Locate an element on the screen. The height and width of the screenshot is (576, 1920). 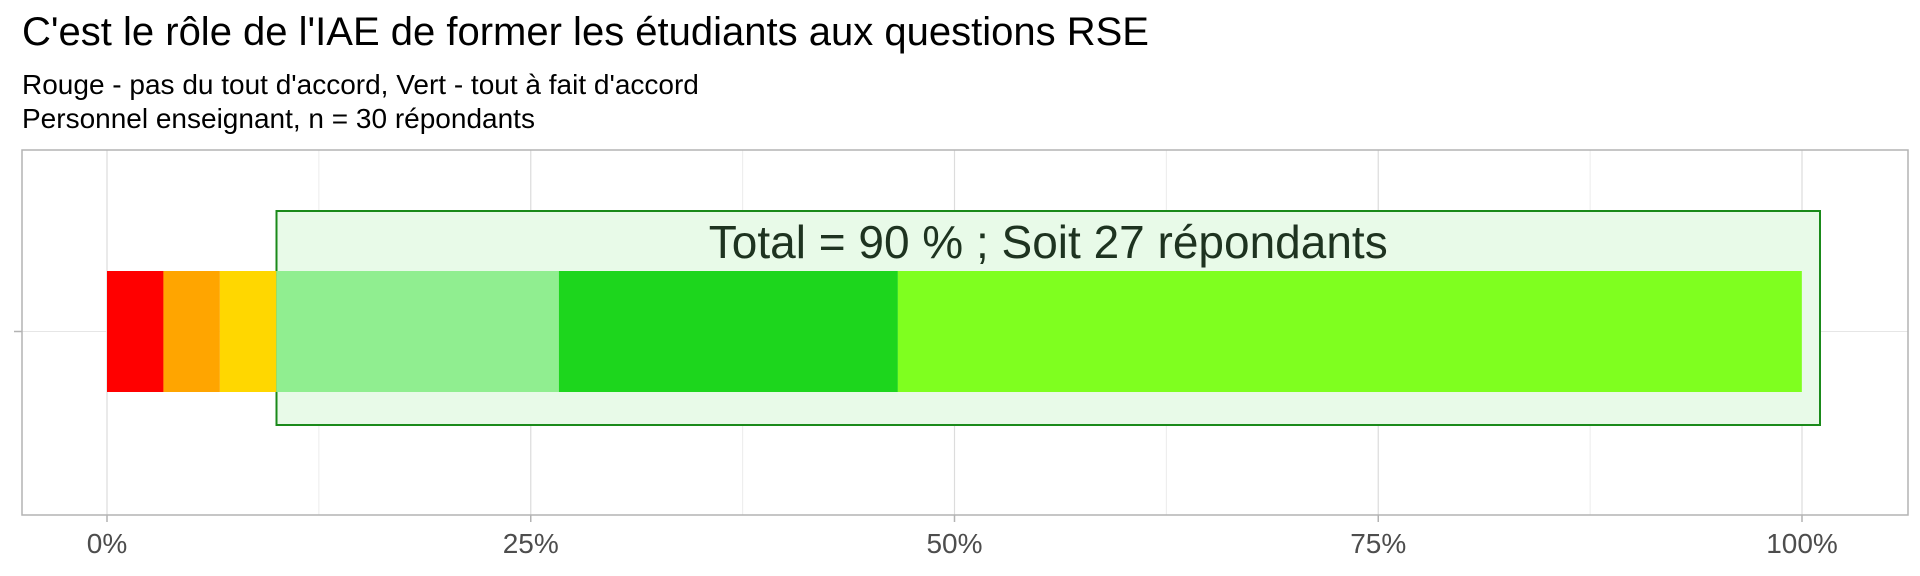
x-tick-label: 75% is located at coordinates (1378, 543).